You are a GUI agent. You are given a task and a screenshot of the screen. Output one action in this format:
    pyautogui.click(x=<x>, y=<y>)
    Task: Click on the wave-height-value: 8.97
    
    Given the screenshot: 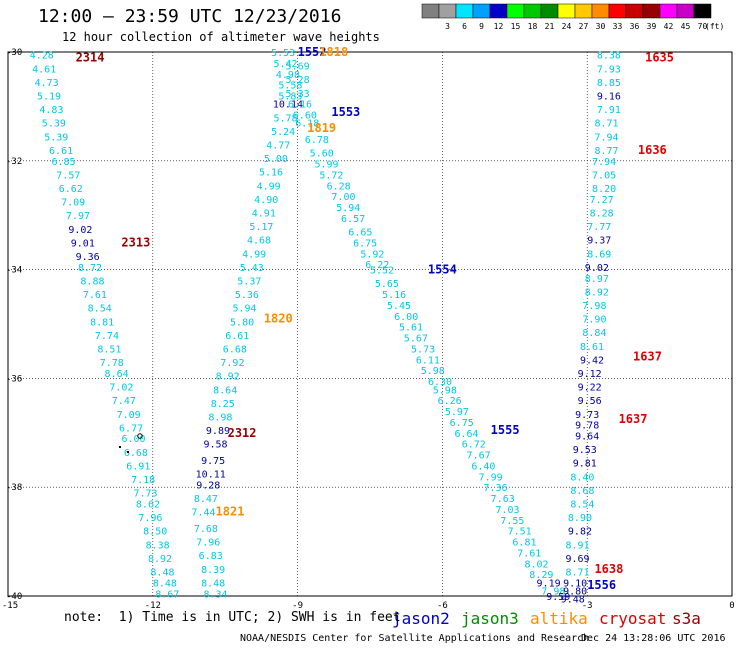 What is the action you would take?
    pyautogui.click(x=597, y=279)
    